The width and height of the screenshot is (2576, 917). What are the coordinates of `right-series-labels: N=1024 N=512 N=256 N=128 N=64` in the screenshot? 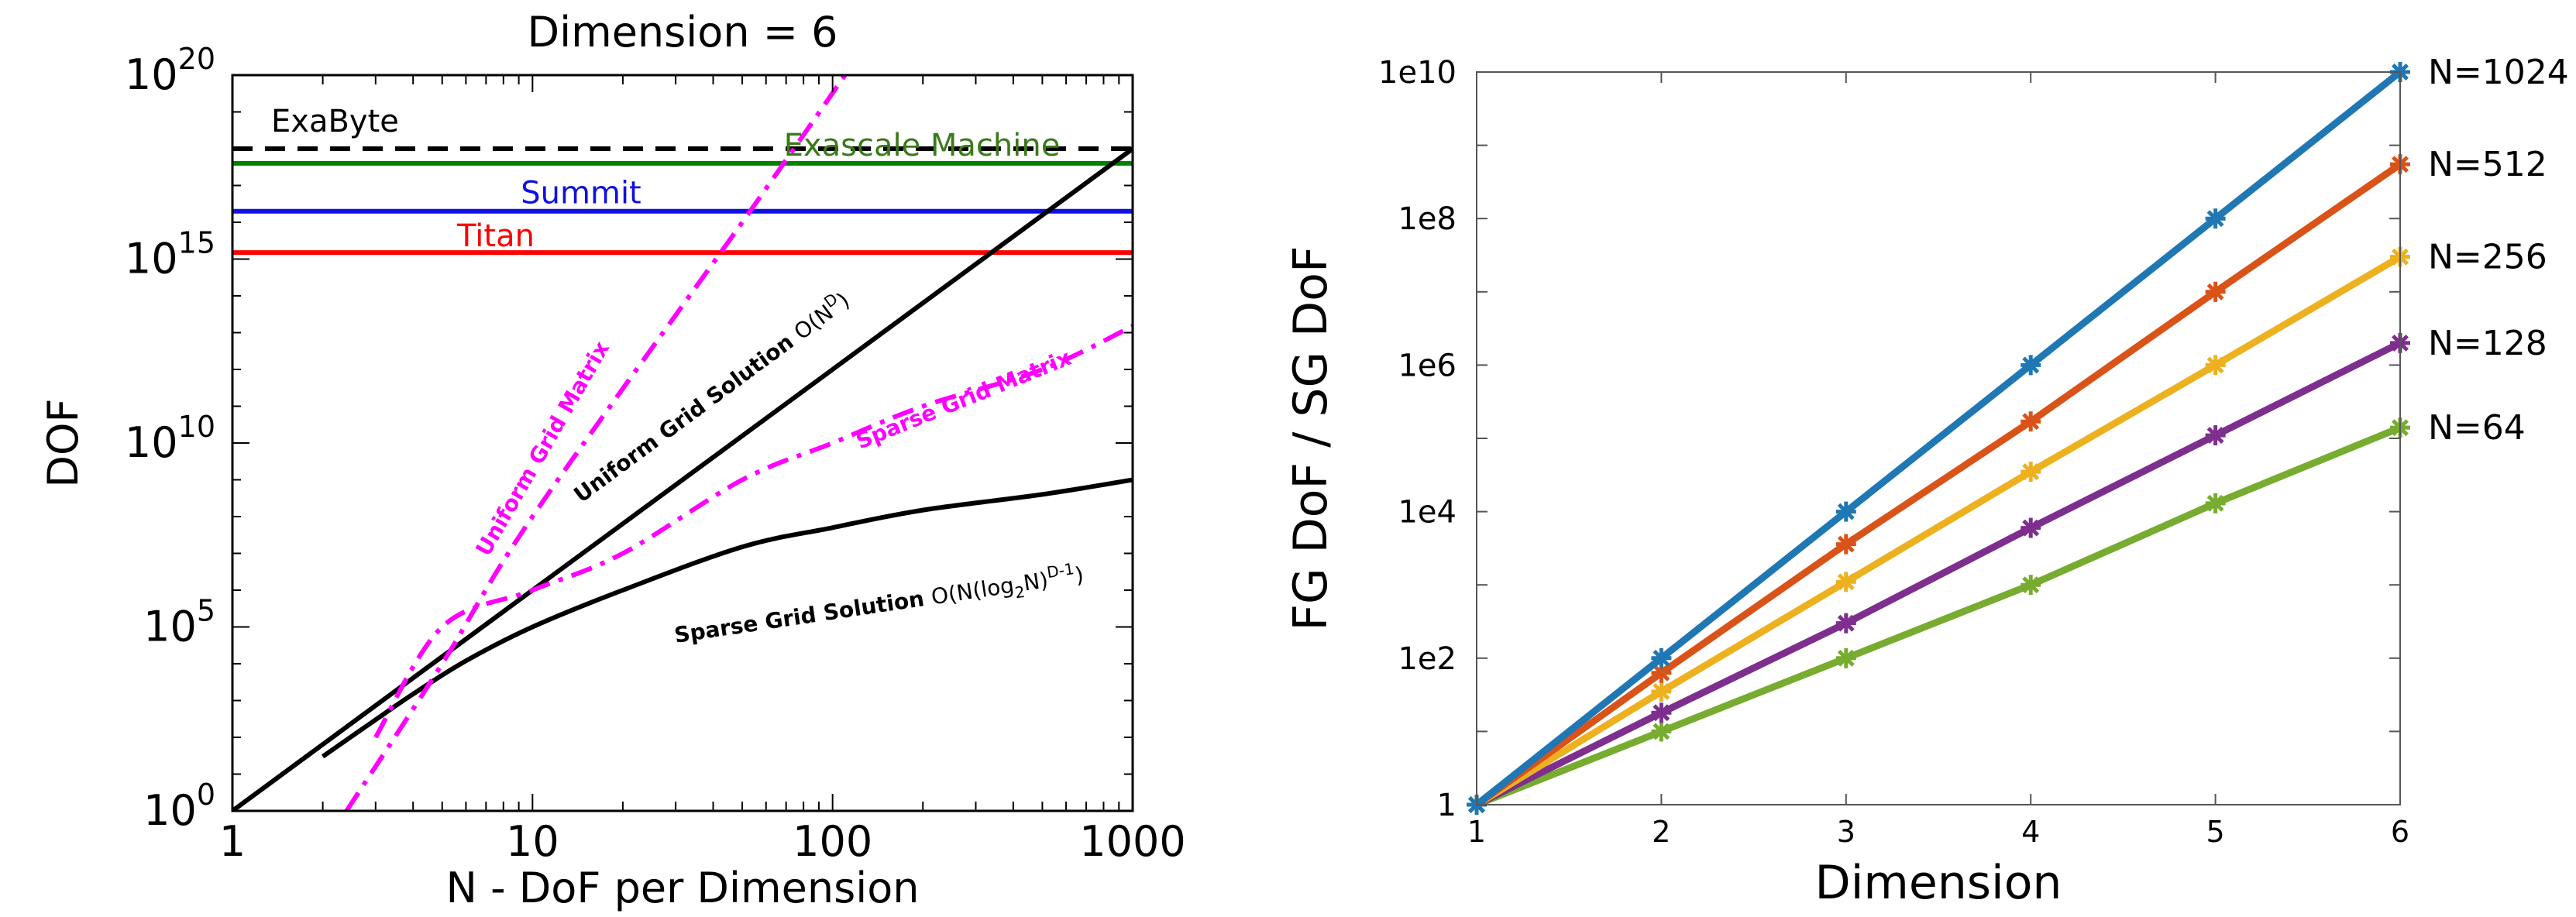 It's located at (2498, 250).